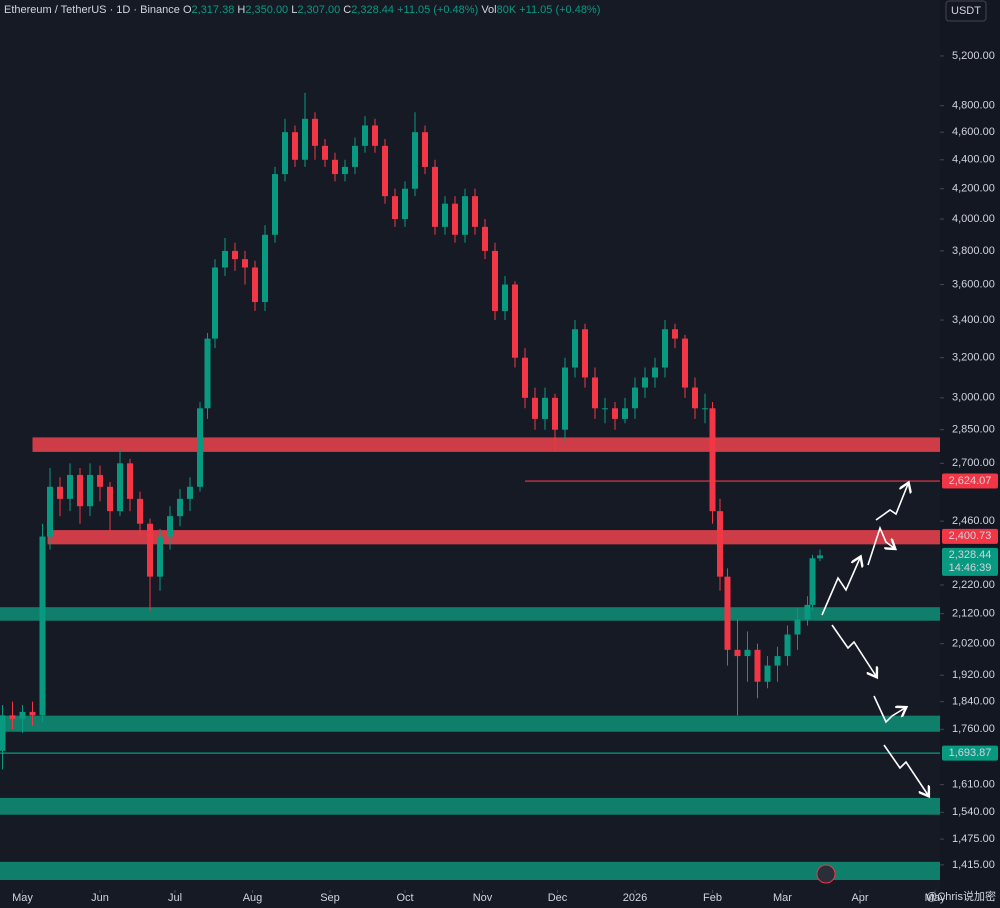 This screenshot has height=908, width=1000. I want to click on x-tick-label: Feb, so click(712, 898).